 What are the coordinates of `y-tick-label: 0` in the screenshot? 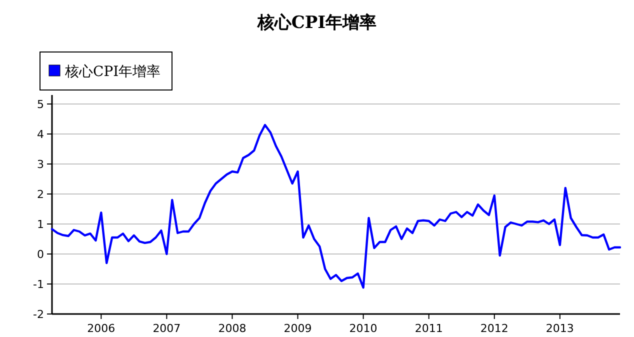 It's located at (40, 254).